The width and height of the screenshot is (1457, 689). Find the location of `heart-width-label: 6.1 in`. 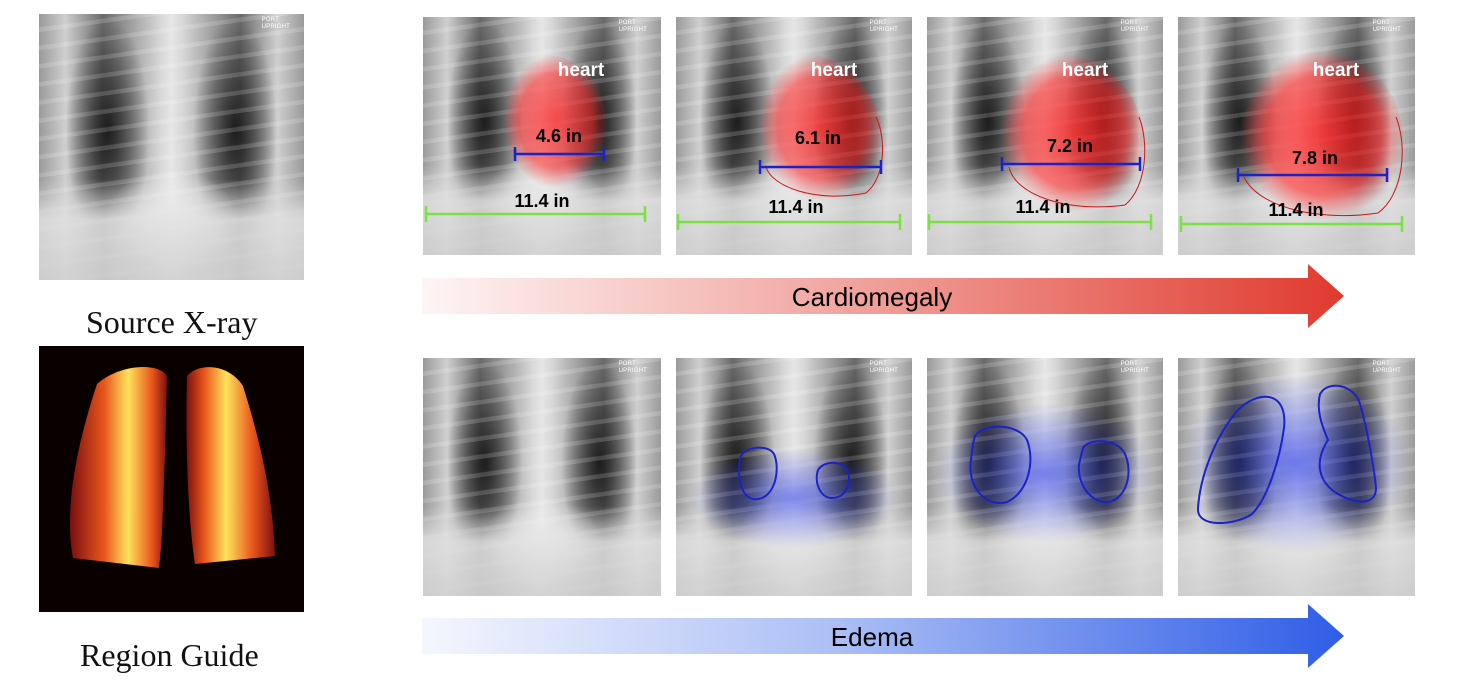

heart-width-label: 6.1 in is located at coordinates (818, 138).